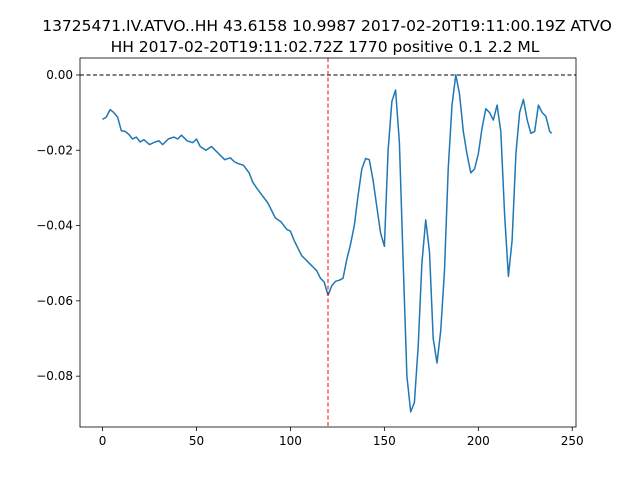  Describe the element at coordinates (54, 301) in the screenshot. I see `y-tick-label-3: −0.06` at that location.